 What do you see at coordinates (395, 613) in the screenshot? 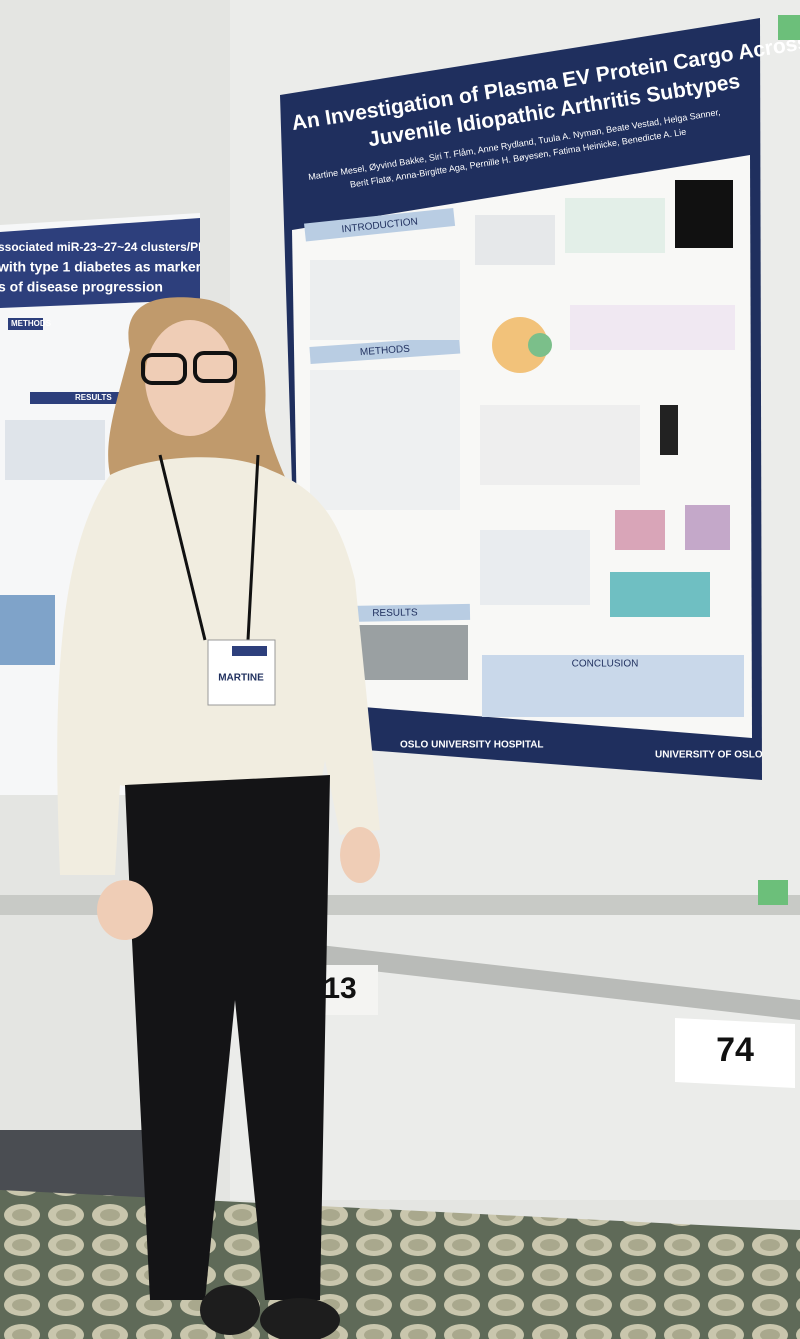
I see `section-heading: RESULTS` at bounding box center [395, 613].